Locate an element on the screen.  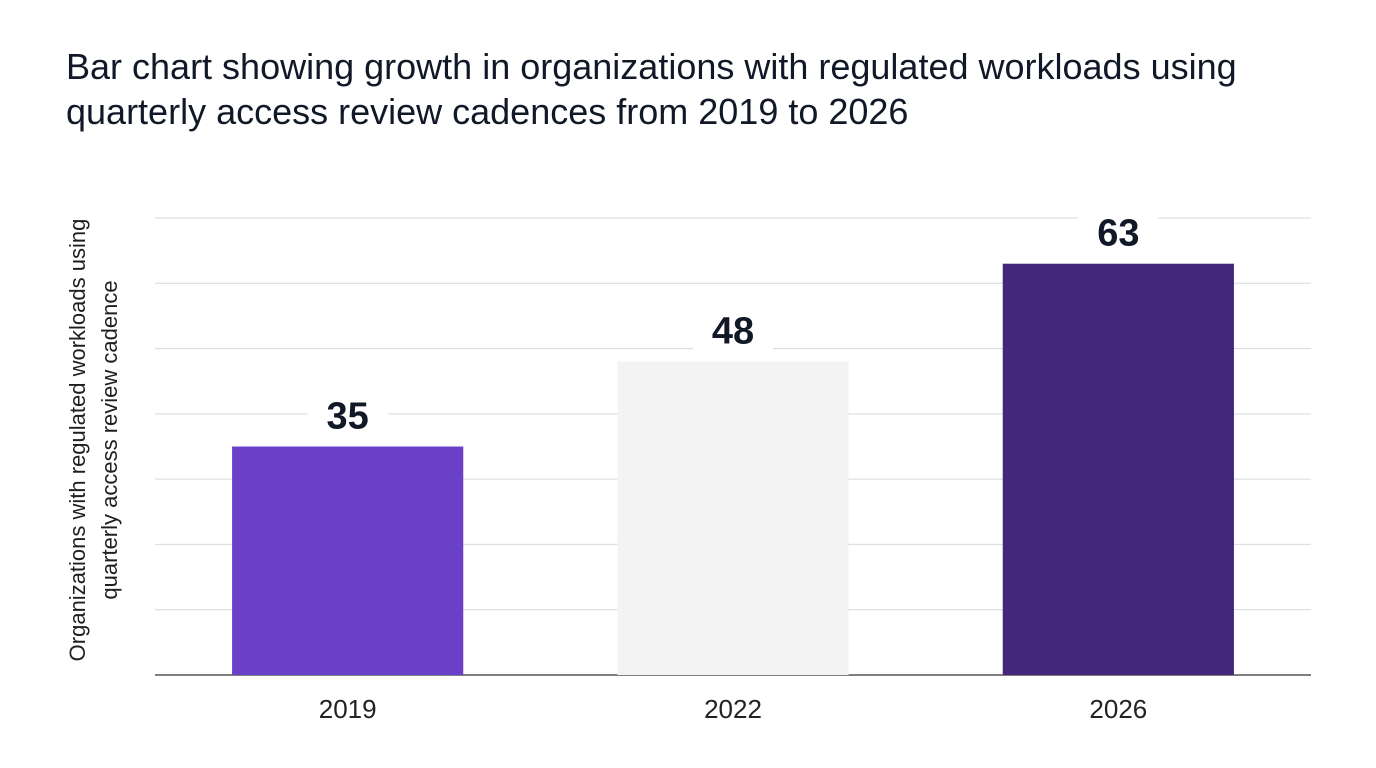
x-tick-label: 2019 is located at coordinates (348, 709).